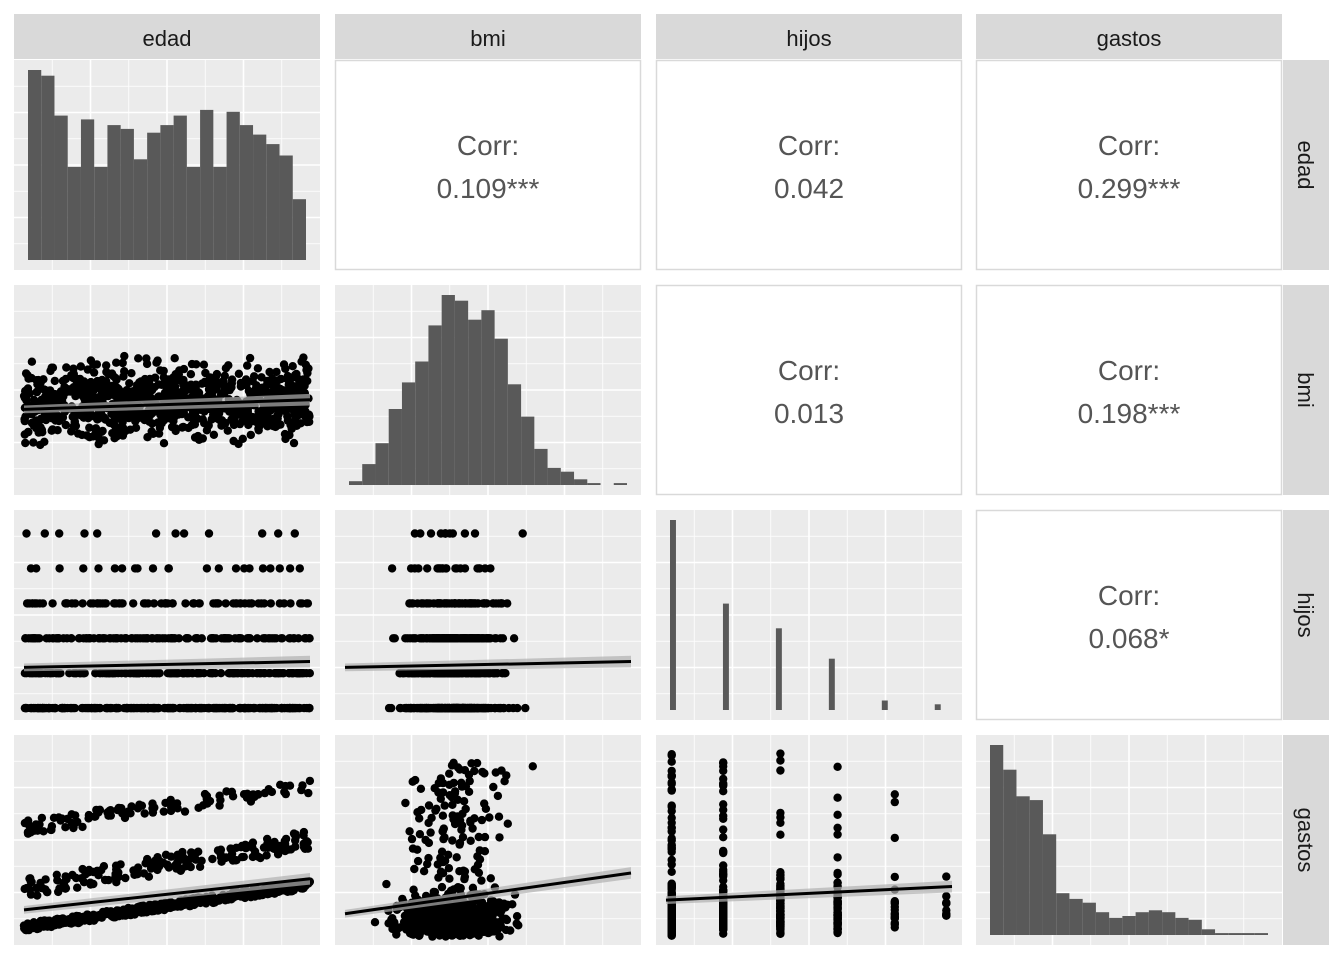 The image size is (1344, 960). I want to click on col-strip-label-bmi: bmi, so click(487, 38).